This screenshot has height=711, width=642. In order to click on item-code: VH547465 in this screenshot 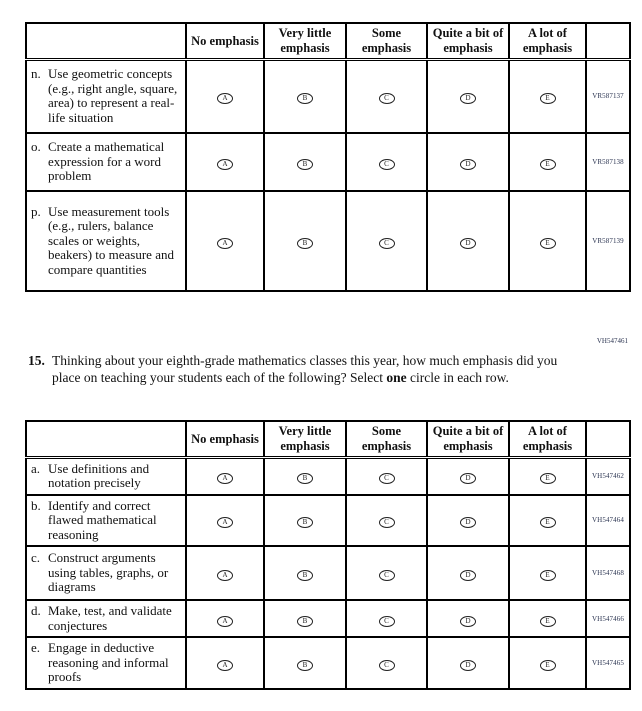, I will do `click(608, 663)`.